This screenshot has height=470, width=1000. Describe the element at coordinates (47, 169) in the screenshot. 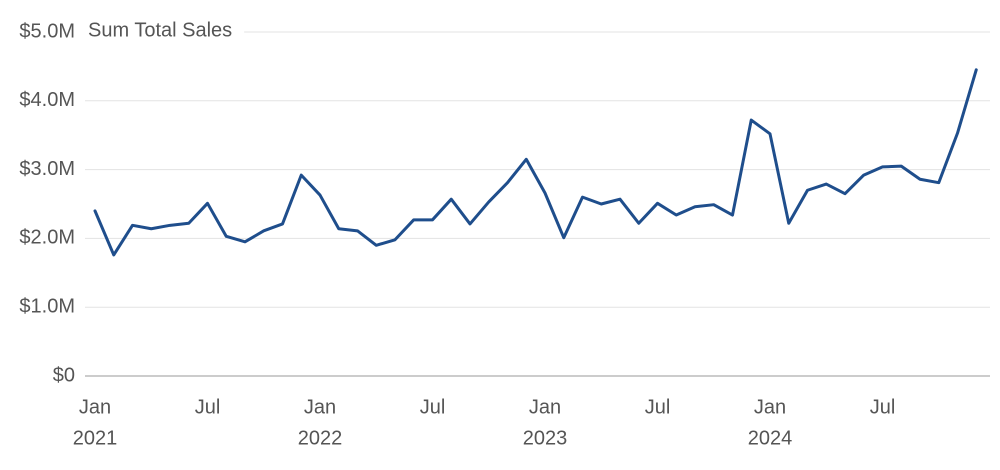

I see `y-tick-label: $3.0M` at that location.